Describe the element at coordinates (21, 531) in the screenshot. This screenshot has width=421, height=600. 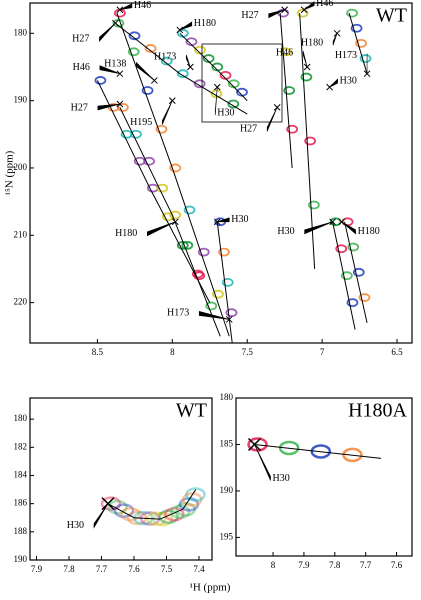
I see `y-tick-label: 188` at that location.